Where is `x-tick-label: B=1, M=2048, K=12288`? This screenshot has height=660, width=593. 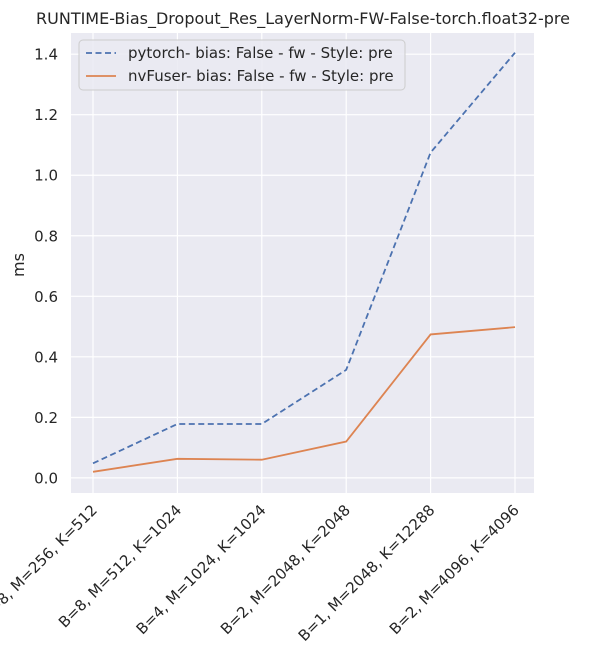 x-tick-label: B=1, M=2048, K=12288 is located at coordinates (367, 573).